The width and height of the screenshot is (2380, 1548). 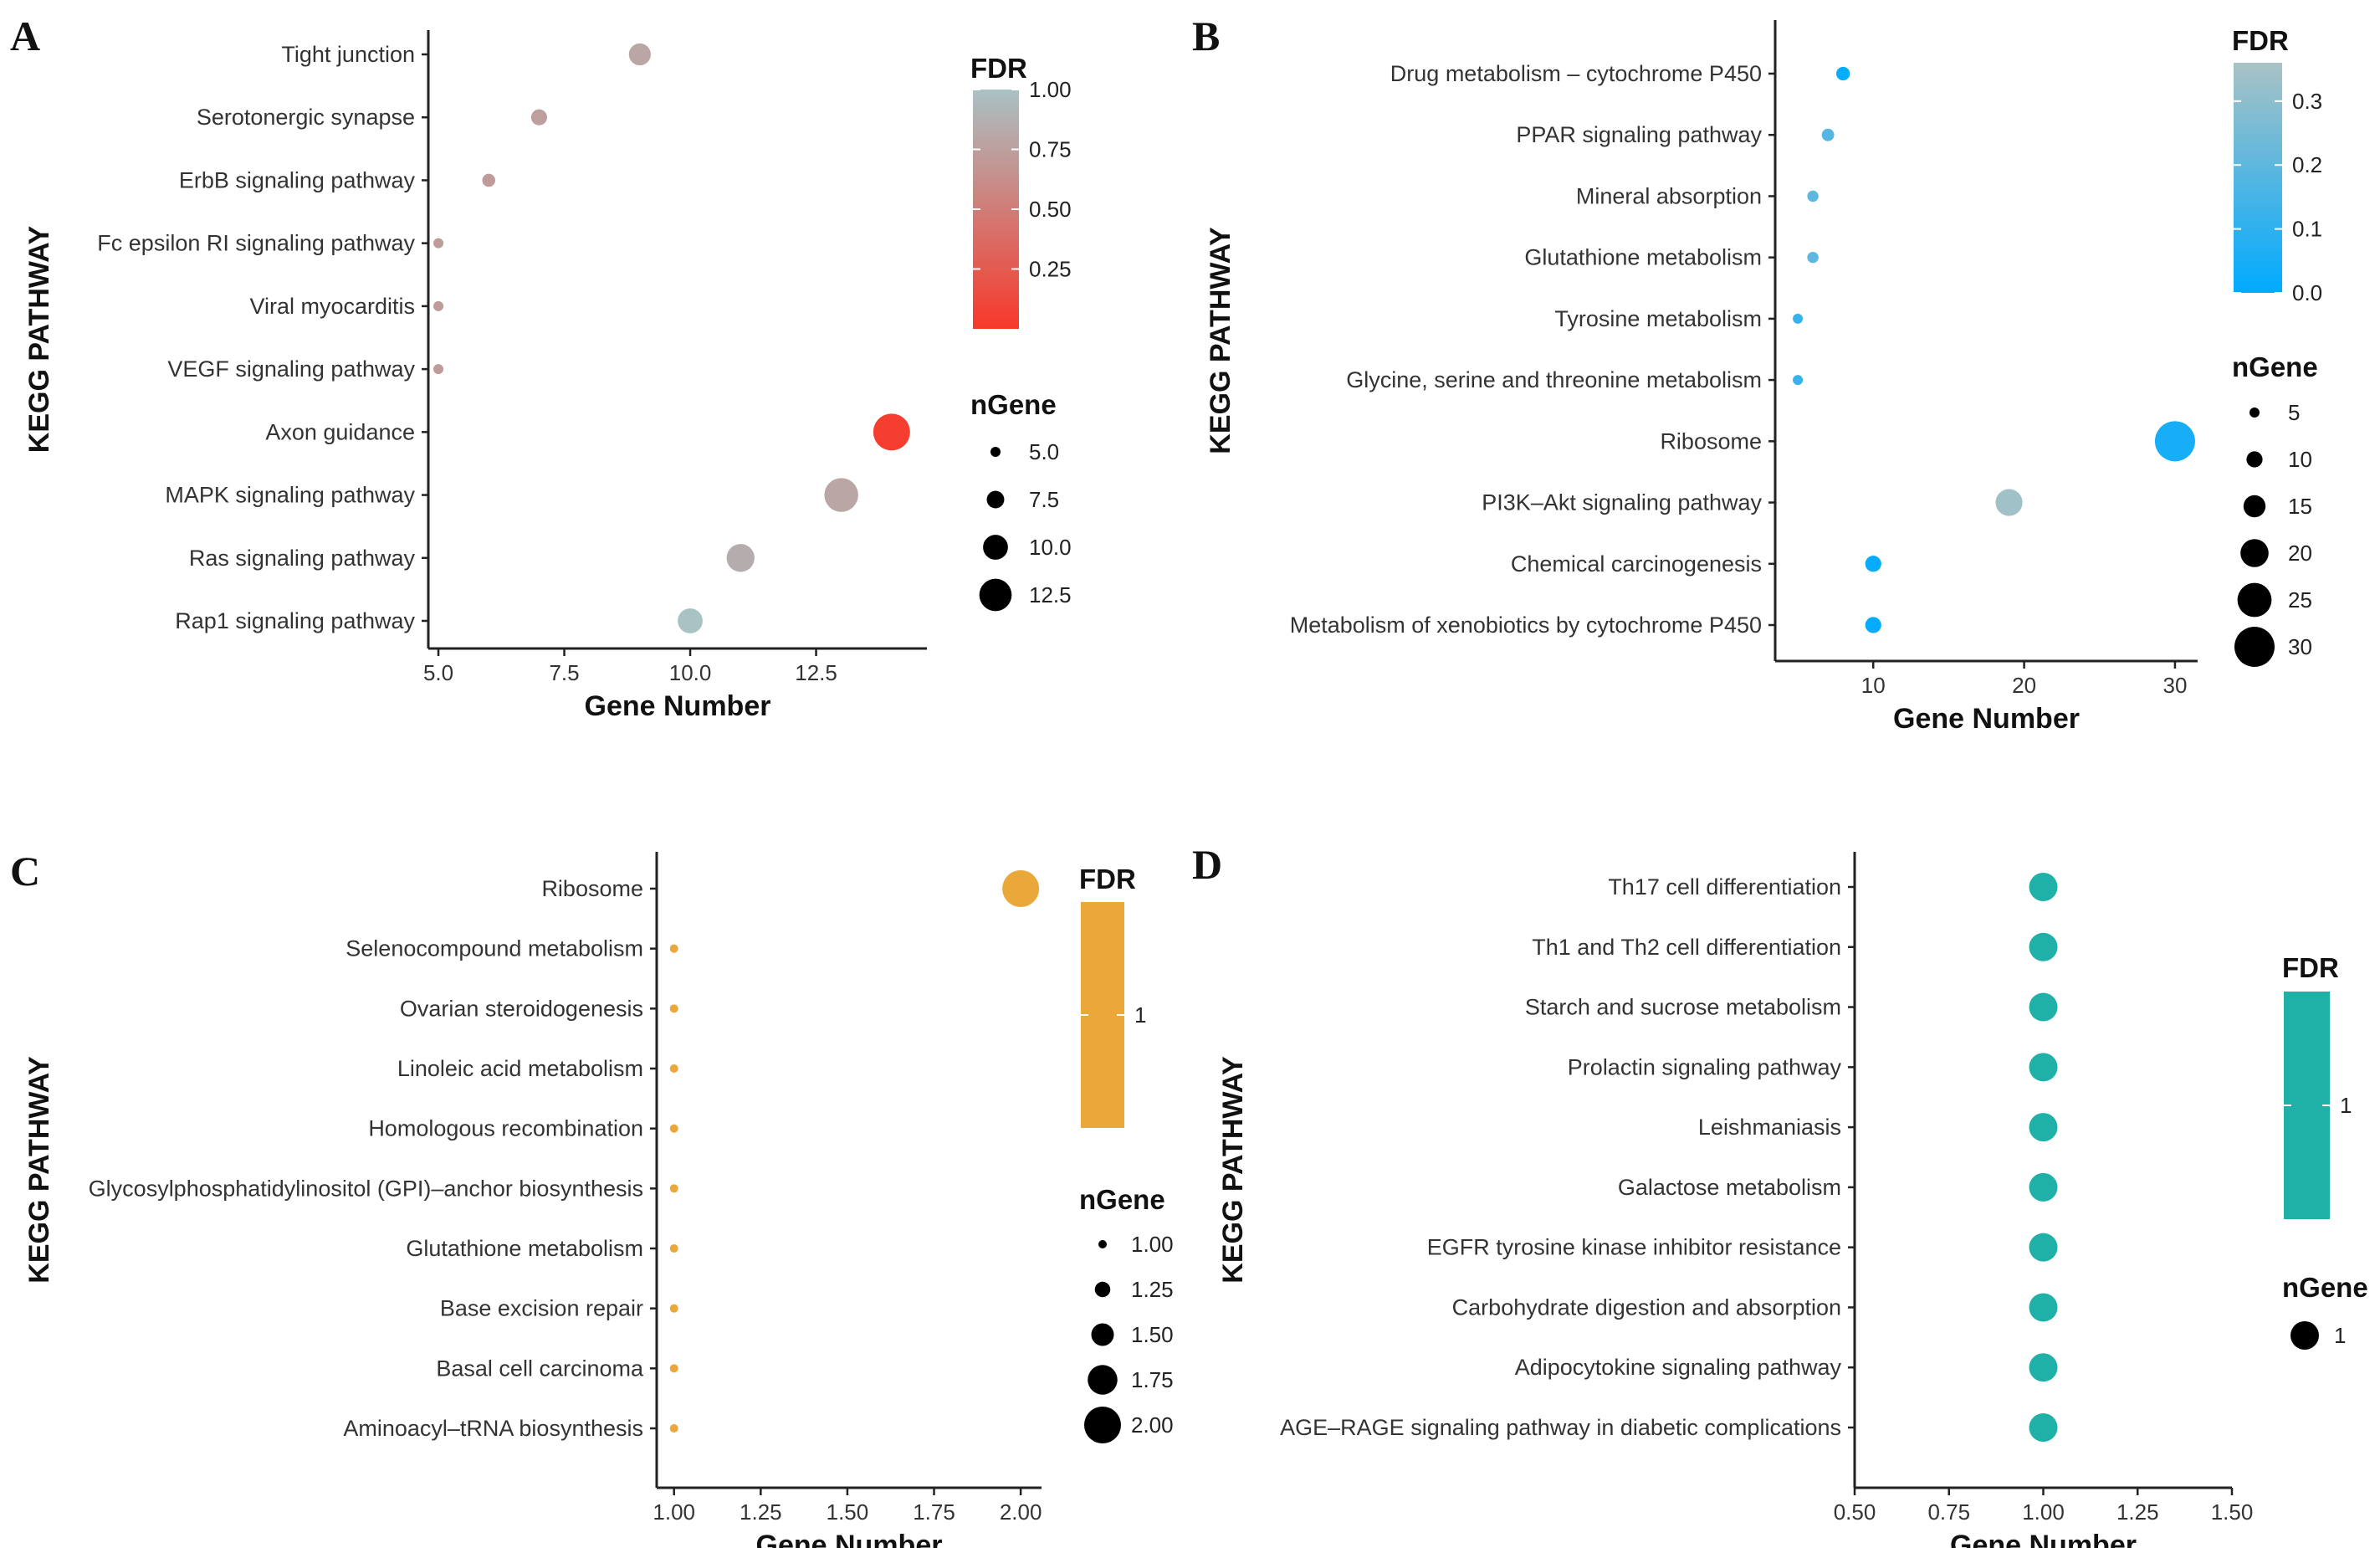 I want to click on x-tick-label: 1.50, so click(x=2232, y=1512).